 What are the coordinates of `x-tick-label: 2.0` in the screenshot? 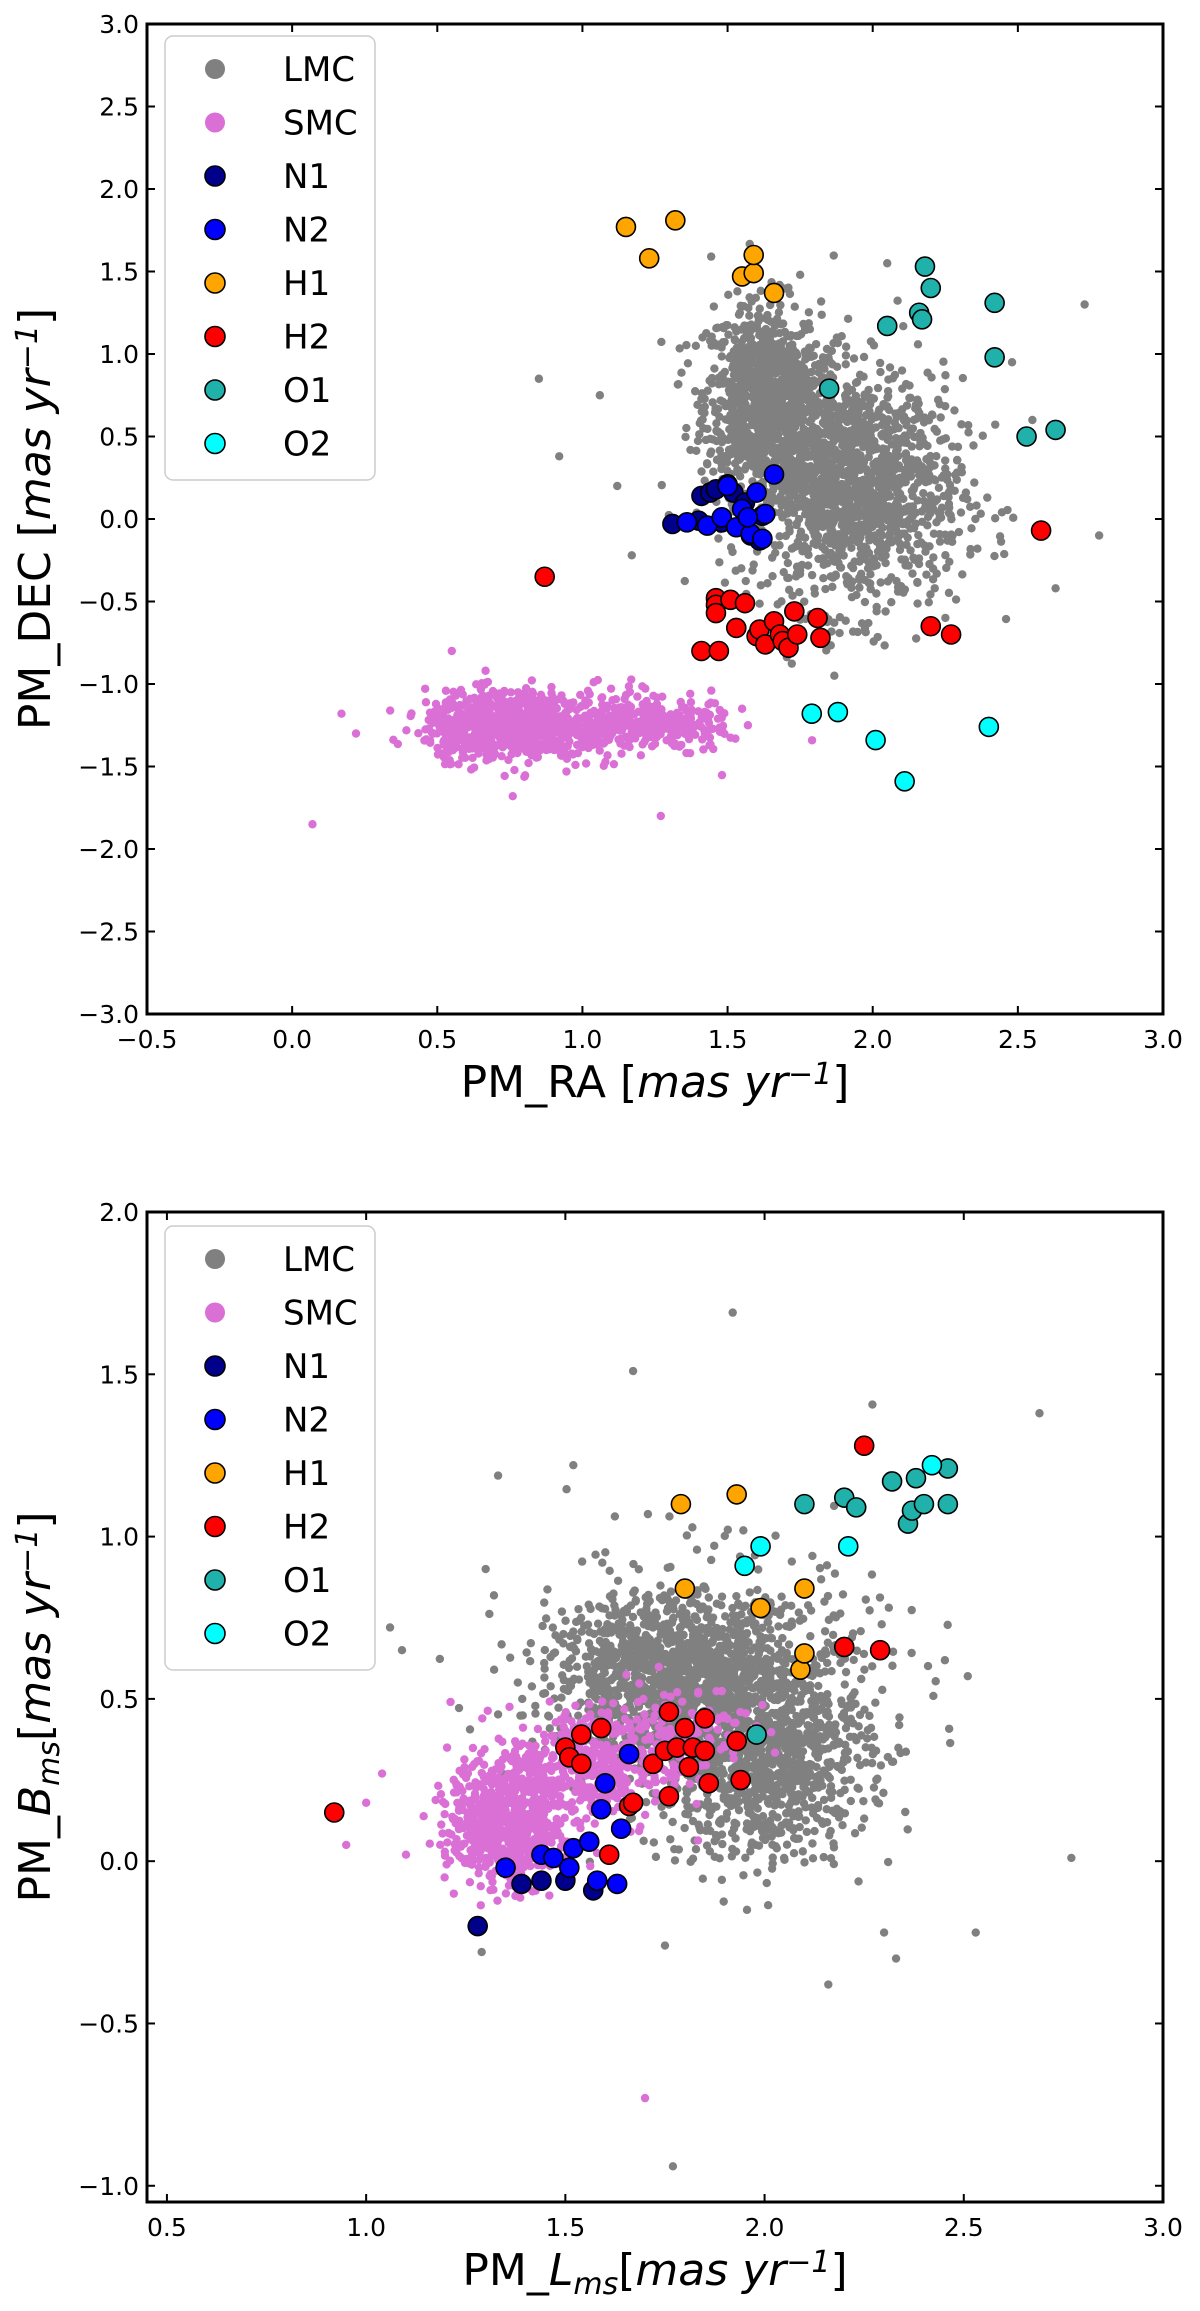 It's located at (873, 1039).